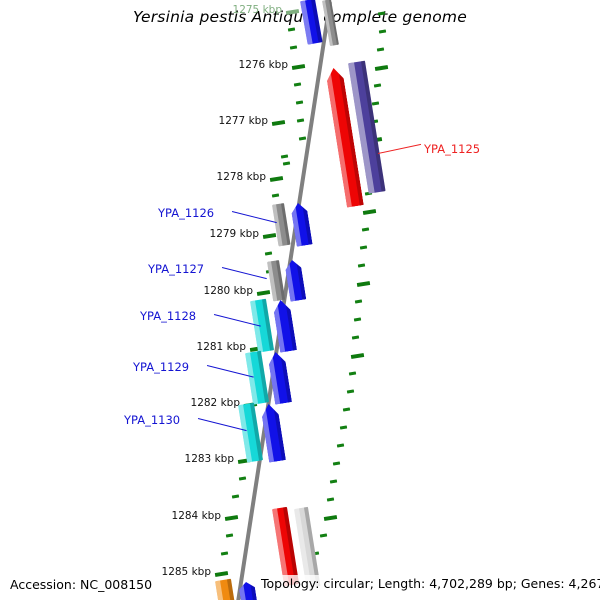 The width and height of the screenshot is (600, 600). What do you see at coordinates (186, 213) in the screenshot?
I see `gene-label-ypa_1126: YPA_1126` at bounding box center [186, 213].